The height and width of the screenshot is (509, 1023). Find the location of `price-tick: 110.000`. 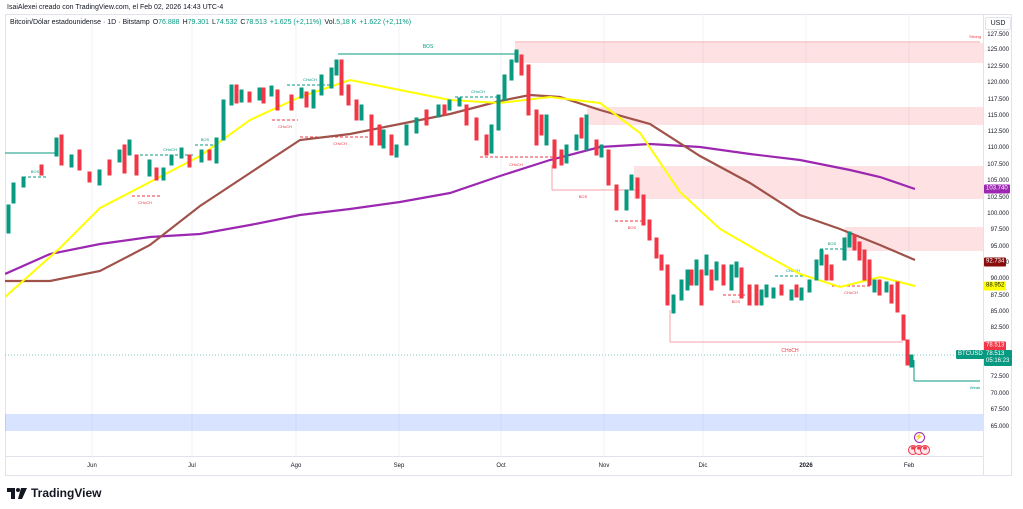

price-tick: 110.000 is located at coordinates (998, 148).